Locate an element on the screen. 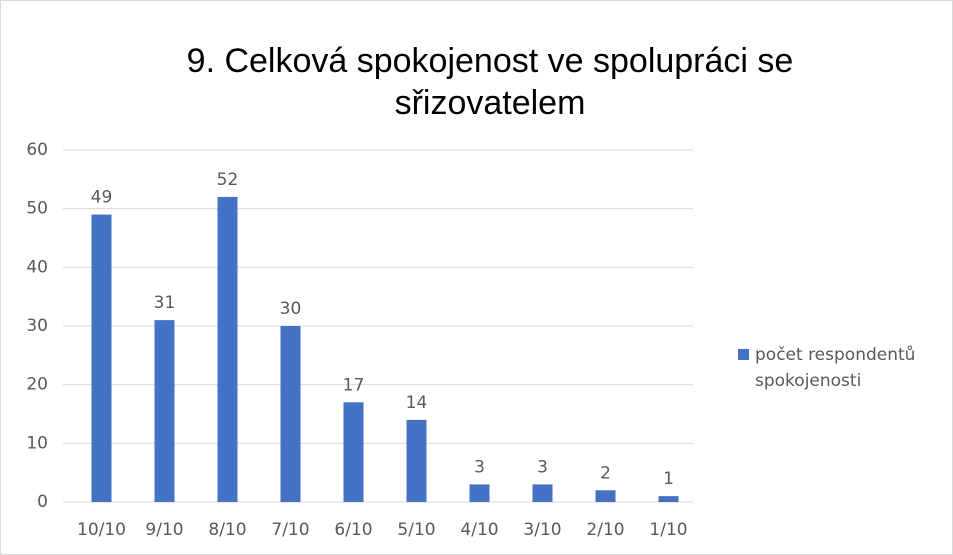  legend-swatch is located at coordinates (743, 354).